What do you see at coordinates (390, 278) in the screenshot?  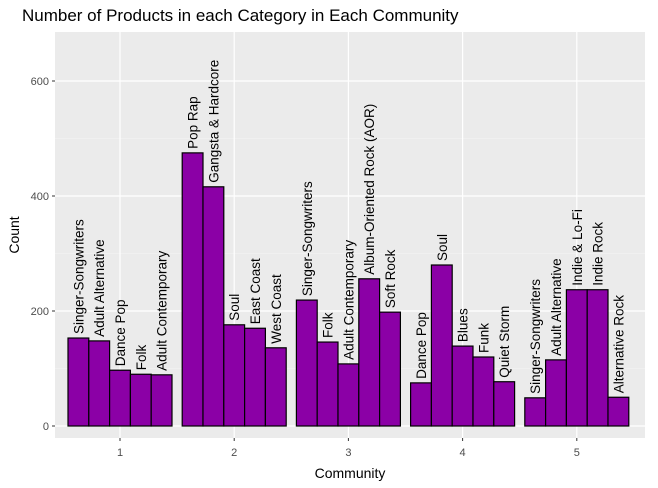 I see `bar-label: Soft Rock` at bounding box center [390, 278].